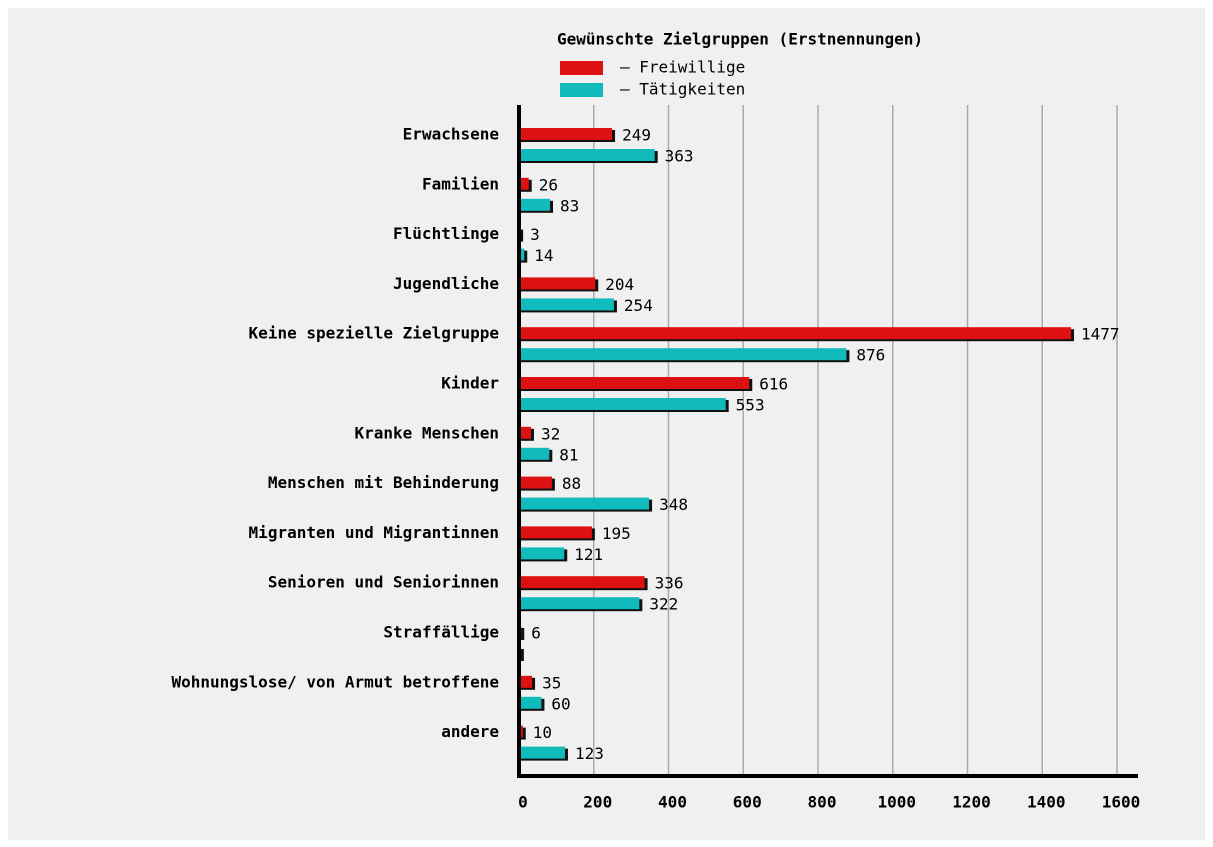 The height and width of the screenshot is (847, 1213). I want to click on value-label: 3, so click(535, 234).